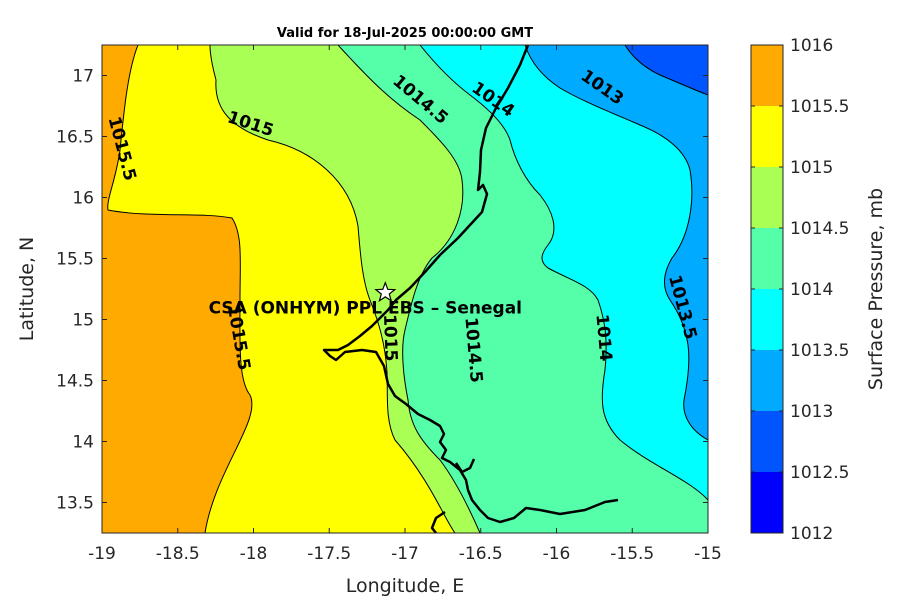 Image resolution: width=900 pixels, height=600 pixels. I want to click on colorbar-tick-label: 1015, so click(811, 168).